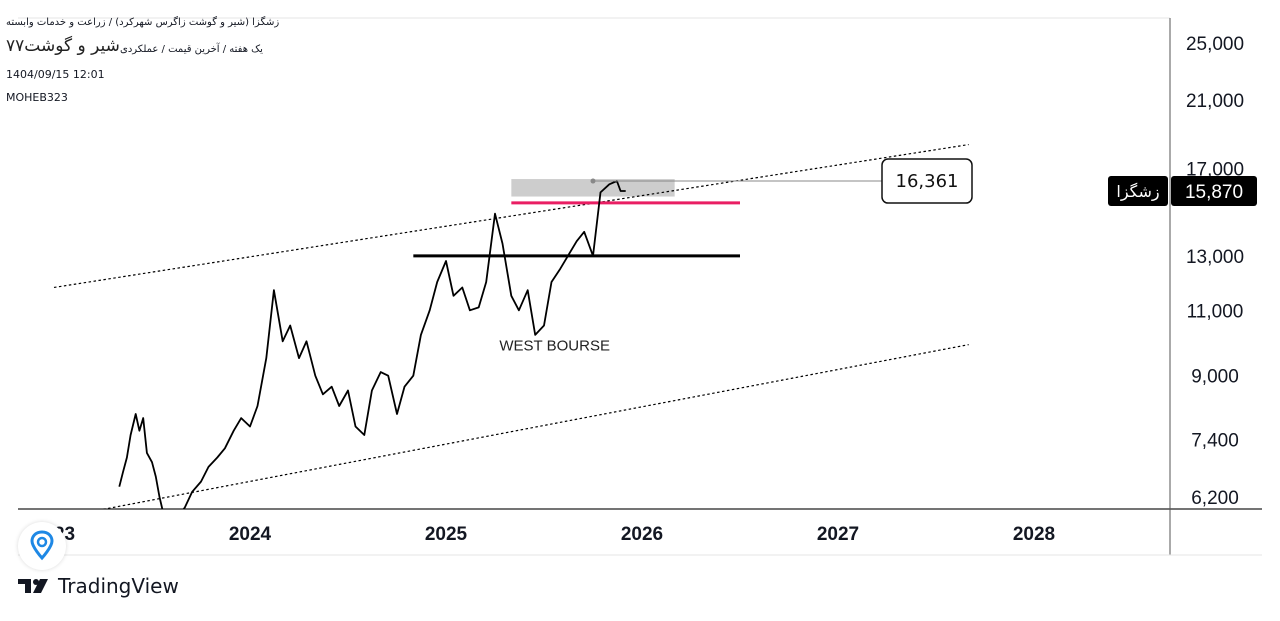 The width and height of the screenshot is (1280, 621). I want to click on location-pin-icon, so click(42, 545).